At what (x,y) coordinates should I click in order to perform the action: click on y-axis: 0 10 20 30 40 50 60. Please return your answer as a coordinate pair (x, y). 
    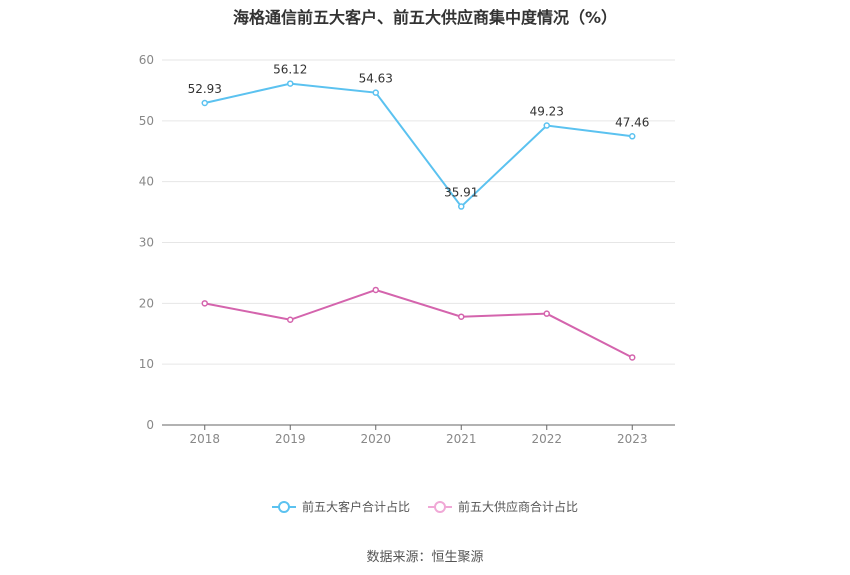
    Looking at the image, I should click on (146, 242).